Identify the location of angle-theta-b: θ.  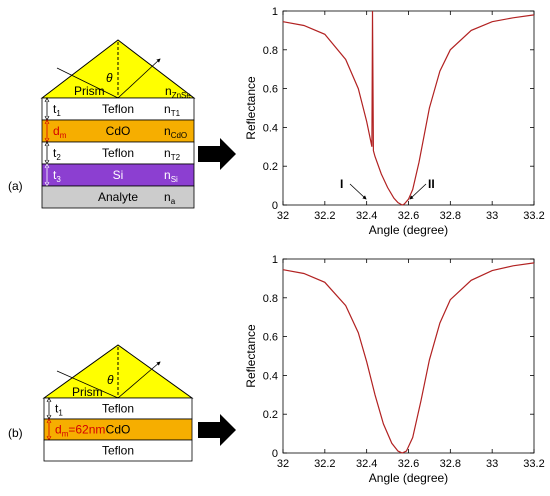
(110, 380).